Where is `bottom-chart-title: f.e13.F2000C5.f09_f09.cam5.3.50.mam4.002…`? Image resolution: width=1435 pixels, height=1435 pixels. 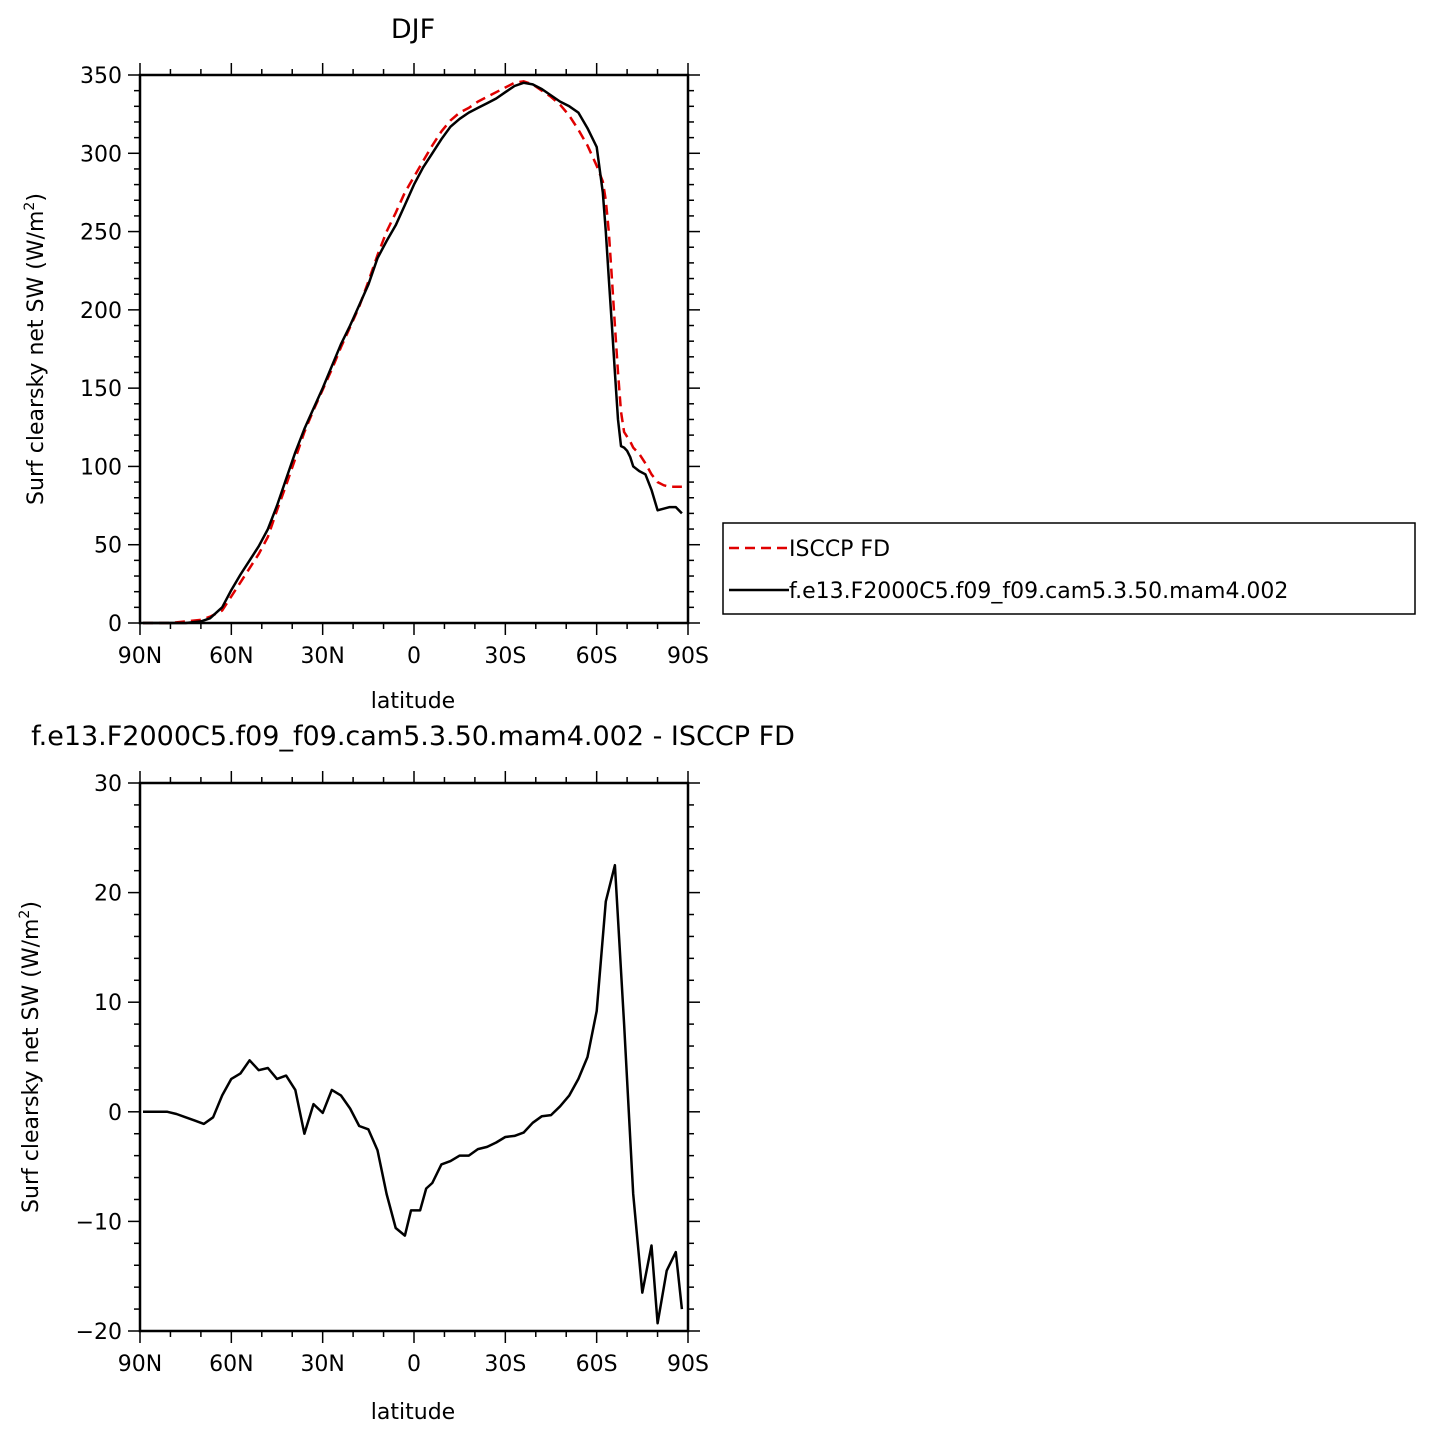
bottom-chart-title: f.e13.F2000C5.f09_f09.cam5.3.50.mam4.002… is located at coordinates (413, 736).